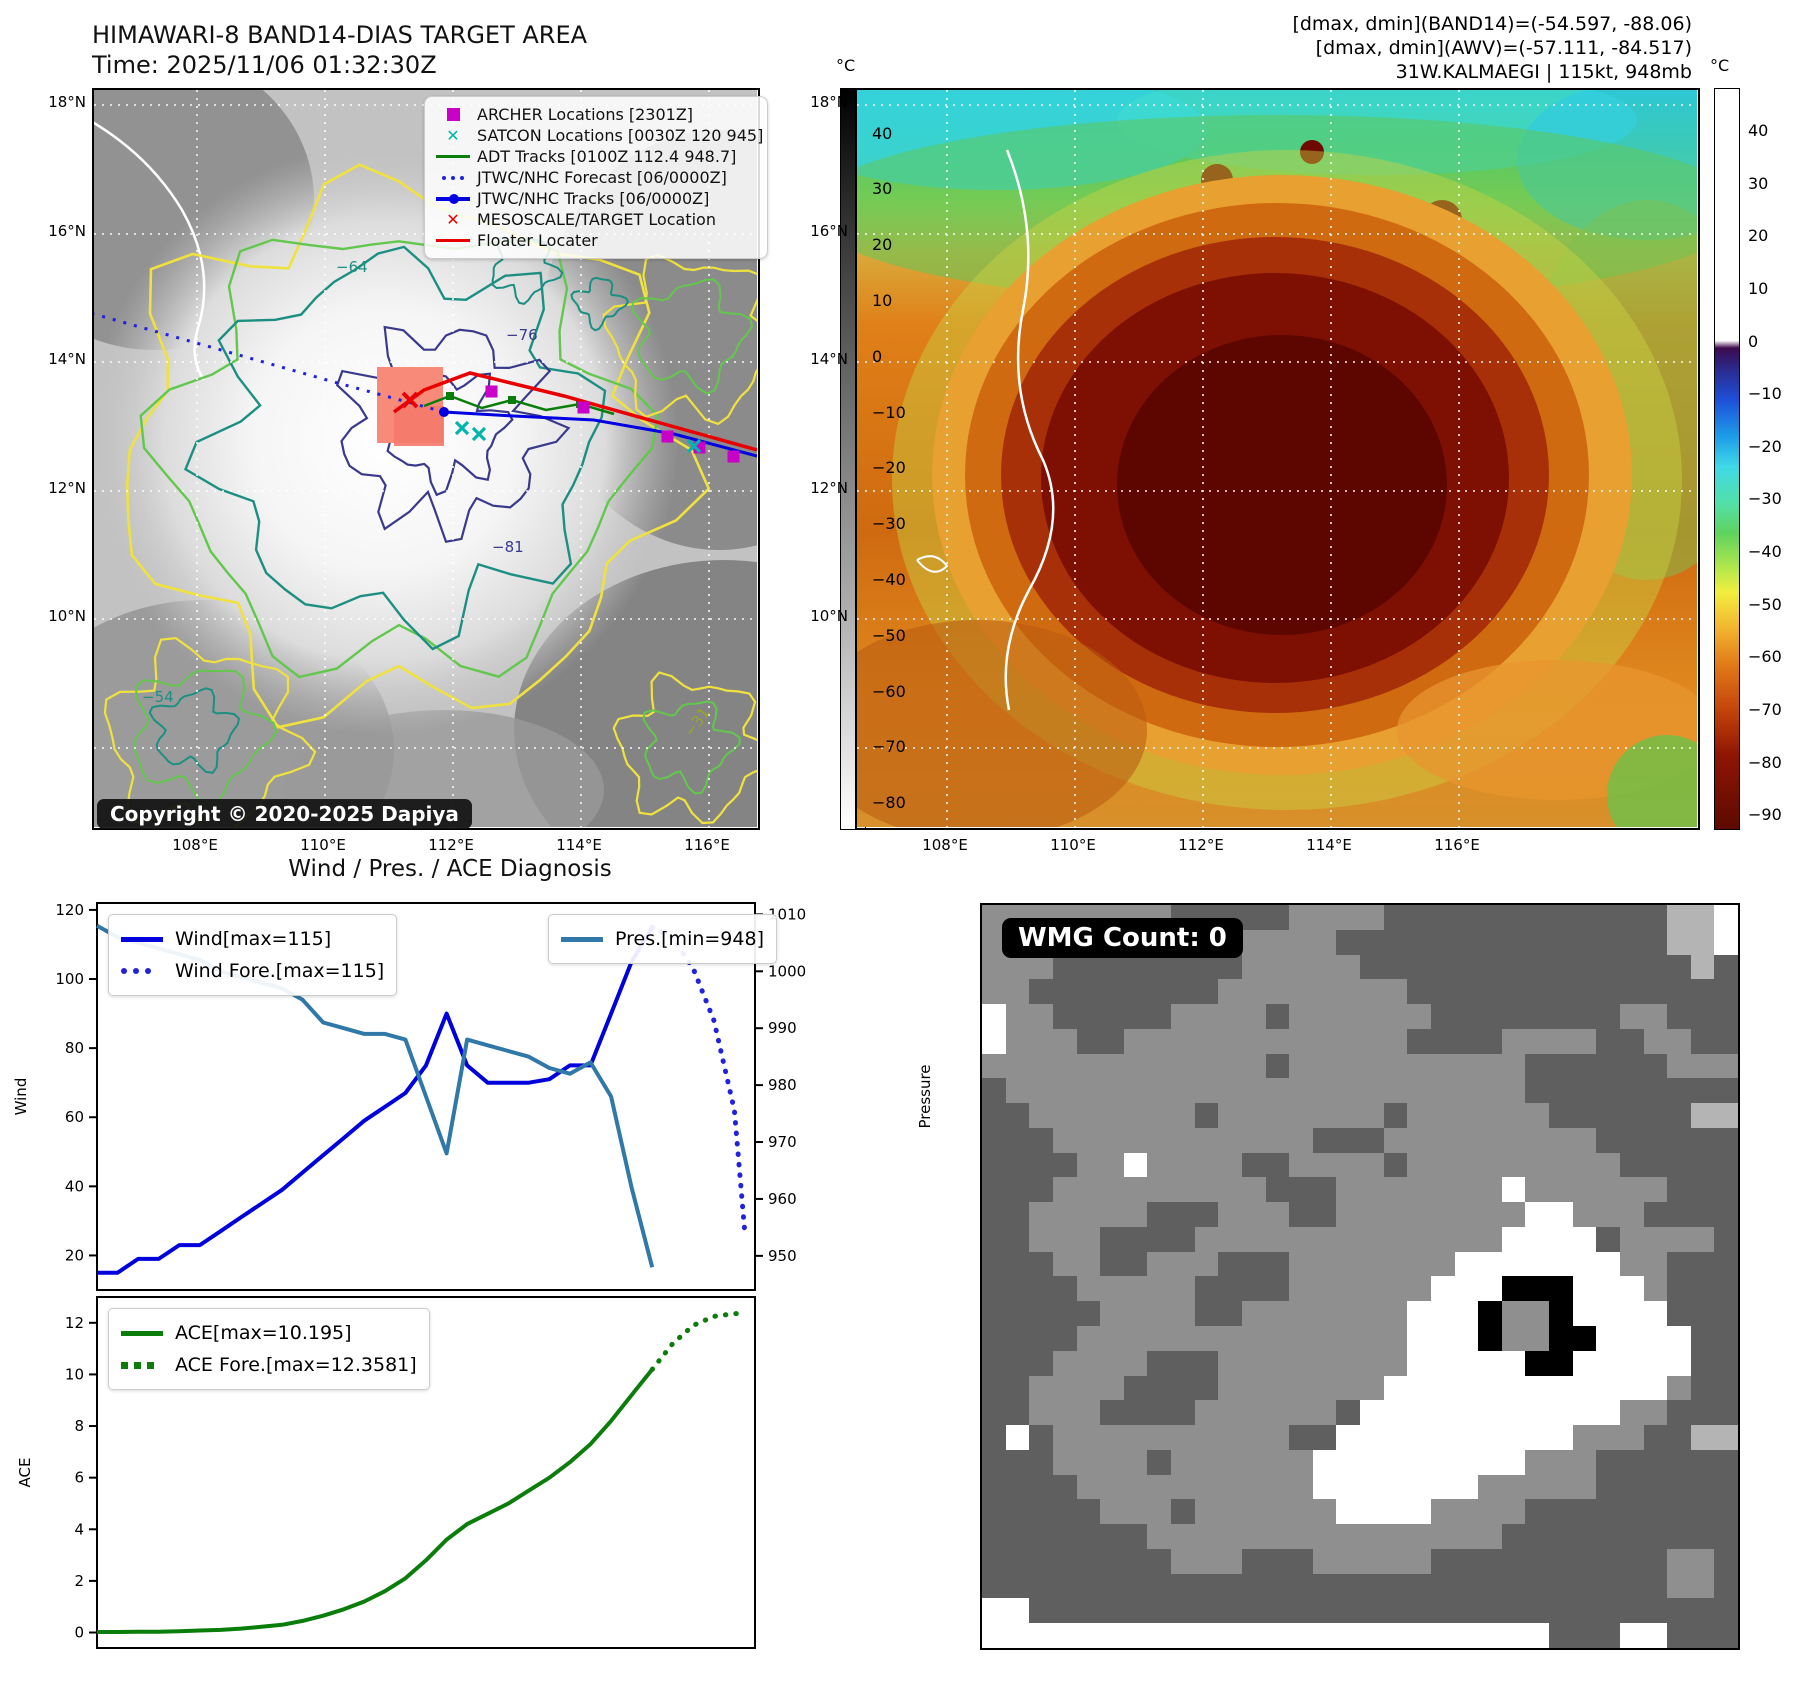 The height and width of the screenshot is (1690, 1797). I want to click on y2-tick-label: 970, so click(782, 1142).